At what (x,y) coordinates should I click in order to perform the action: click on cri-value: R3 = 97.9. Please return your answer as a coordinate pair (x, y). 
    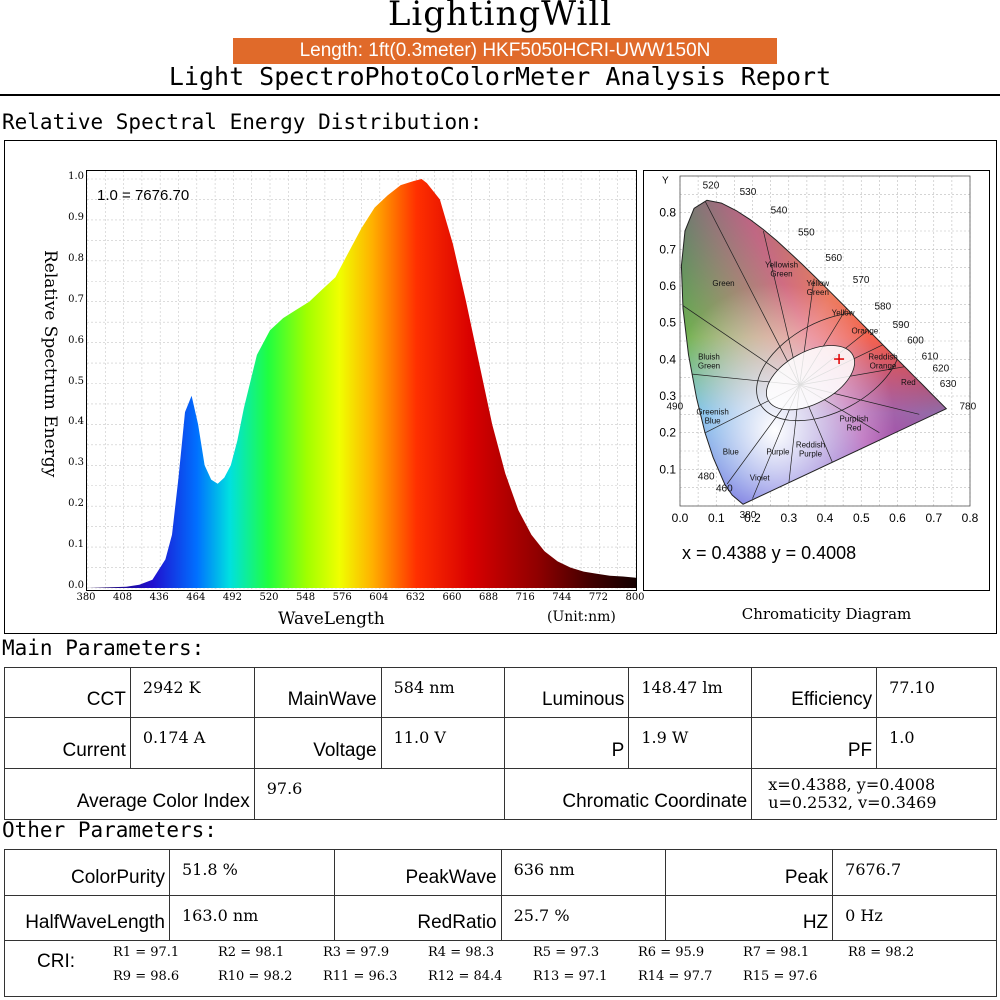
    Looking at the image, I should click on (356, 952).